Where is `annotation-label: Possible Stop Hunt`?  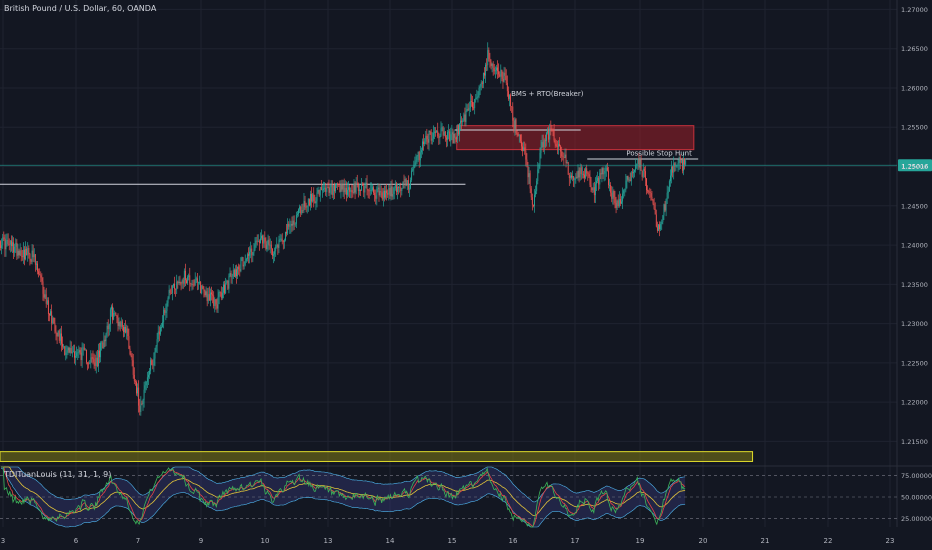 annotation-label: Possible Stop Hunt is located at coordinates (659, 154).